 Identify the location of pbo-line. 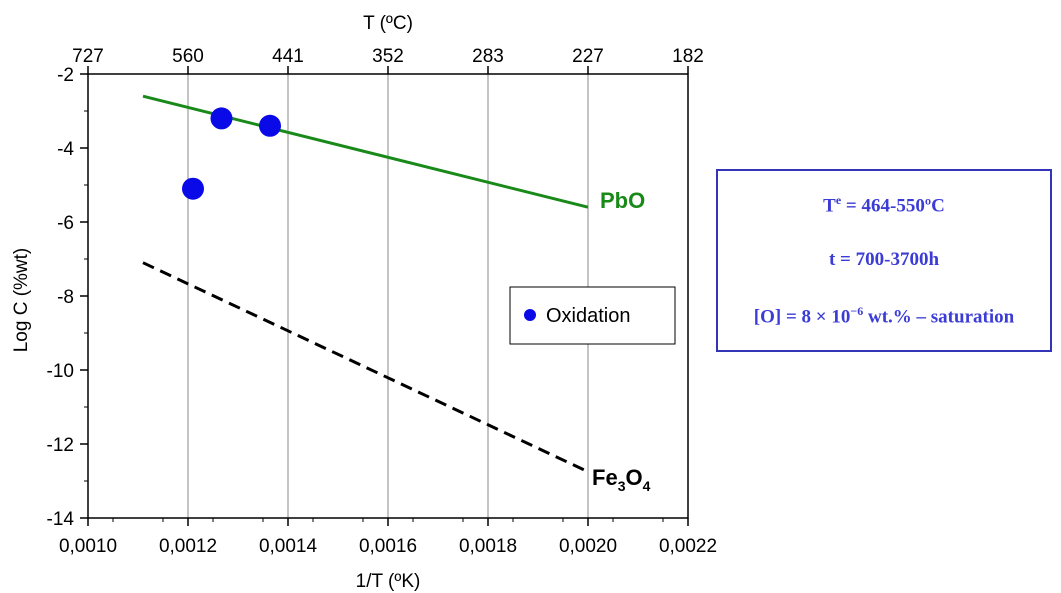
(365, 151).